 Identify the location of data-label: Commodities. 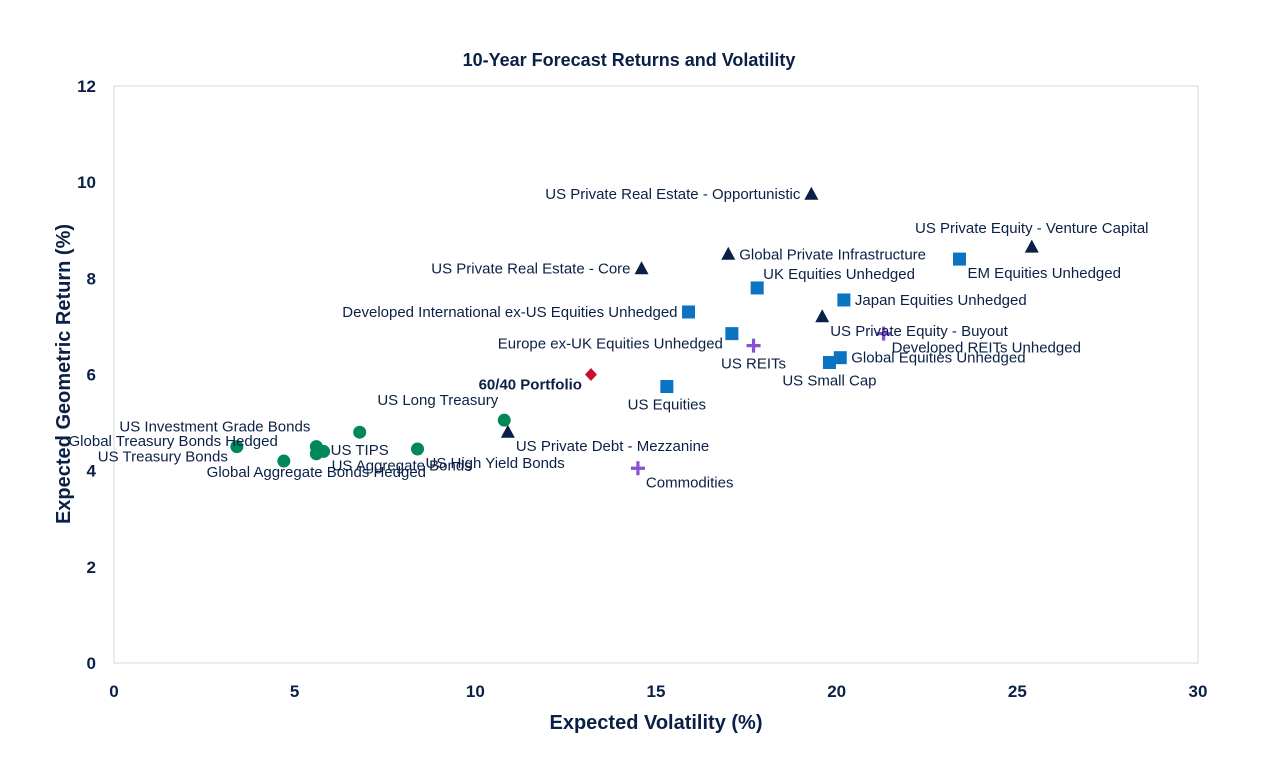
(690, 482).